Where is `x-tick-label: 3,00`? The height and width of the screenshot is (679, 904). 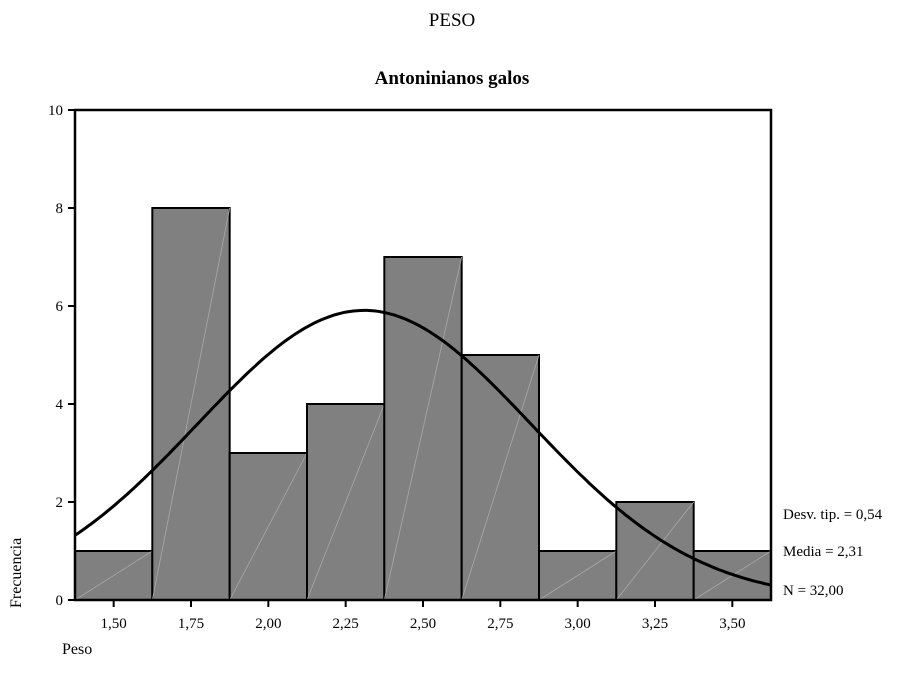 x-tick-label: 3,00 is located at coordinates (578, 624).